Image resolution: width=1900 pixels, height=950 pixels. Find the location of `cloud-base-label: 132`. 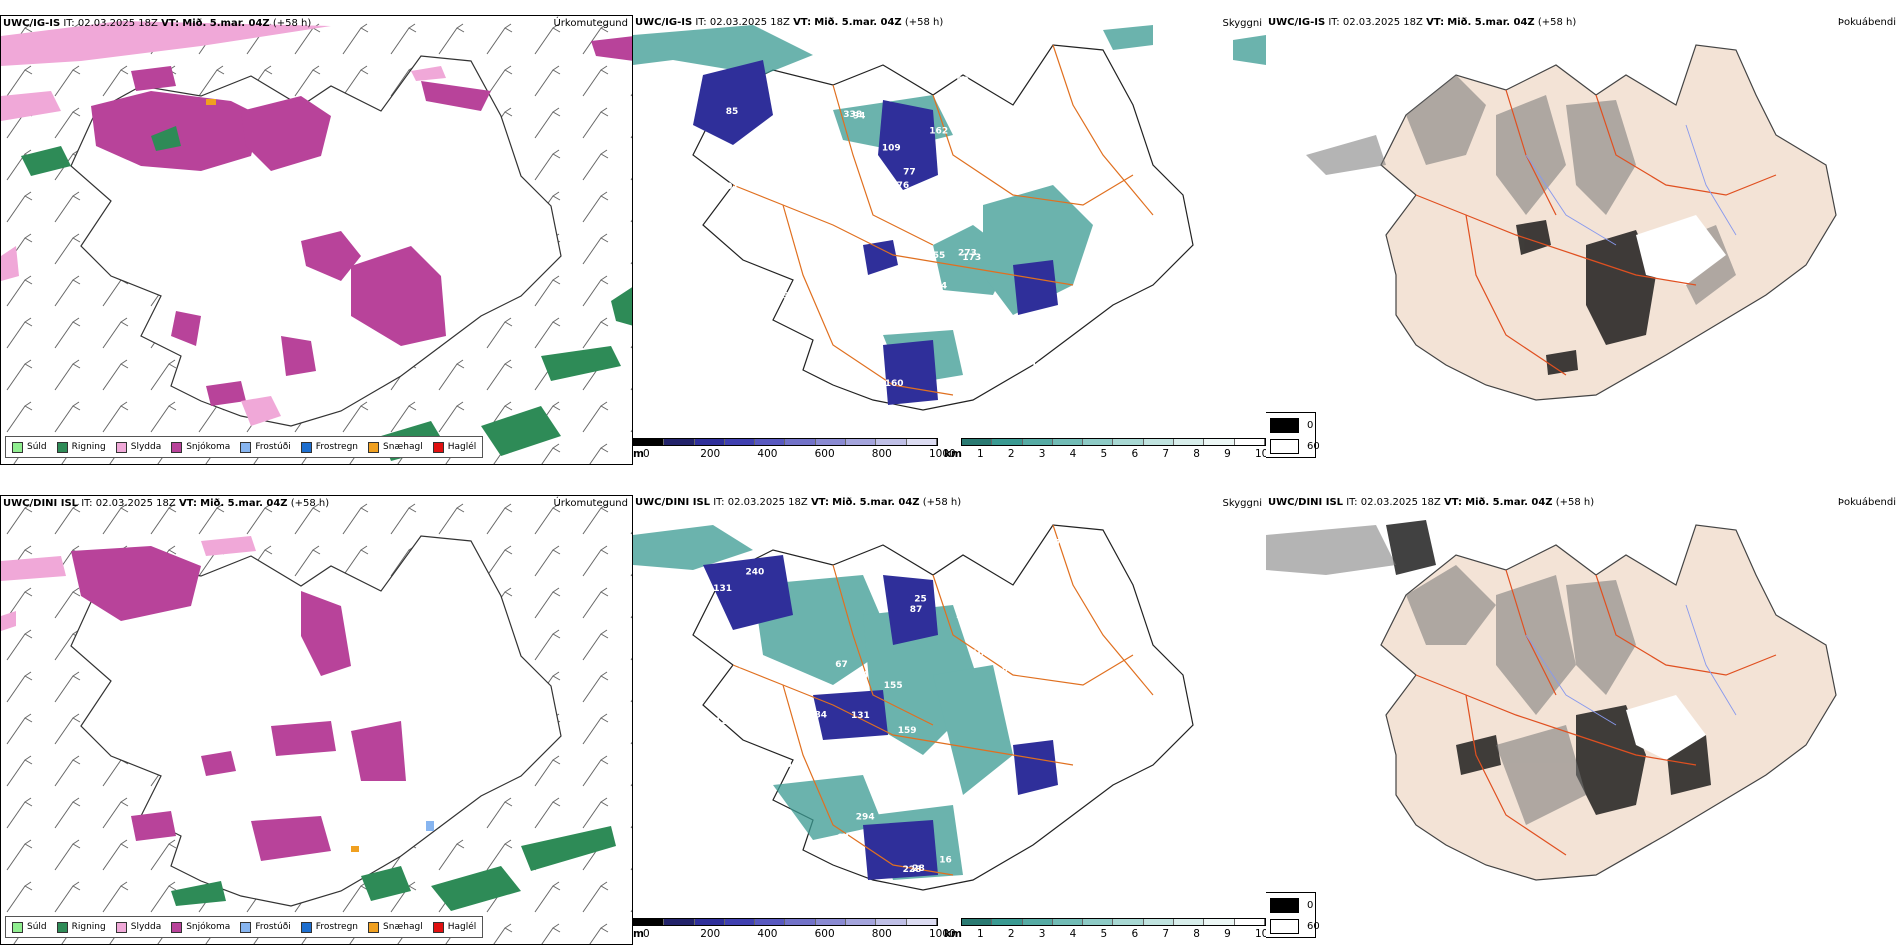

cloud-base-label: 132 is located at coordinates (741, 700).